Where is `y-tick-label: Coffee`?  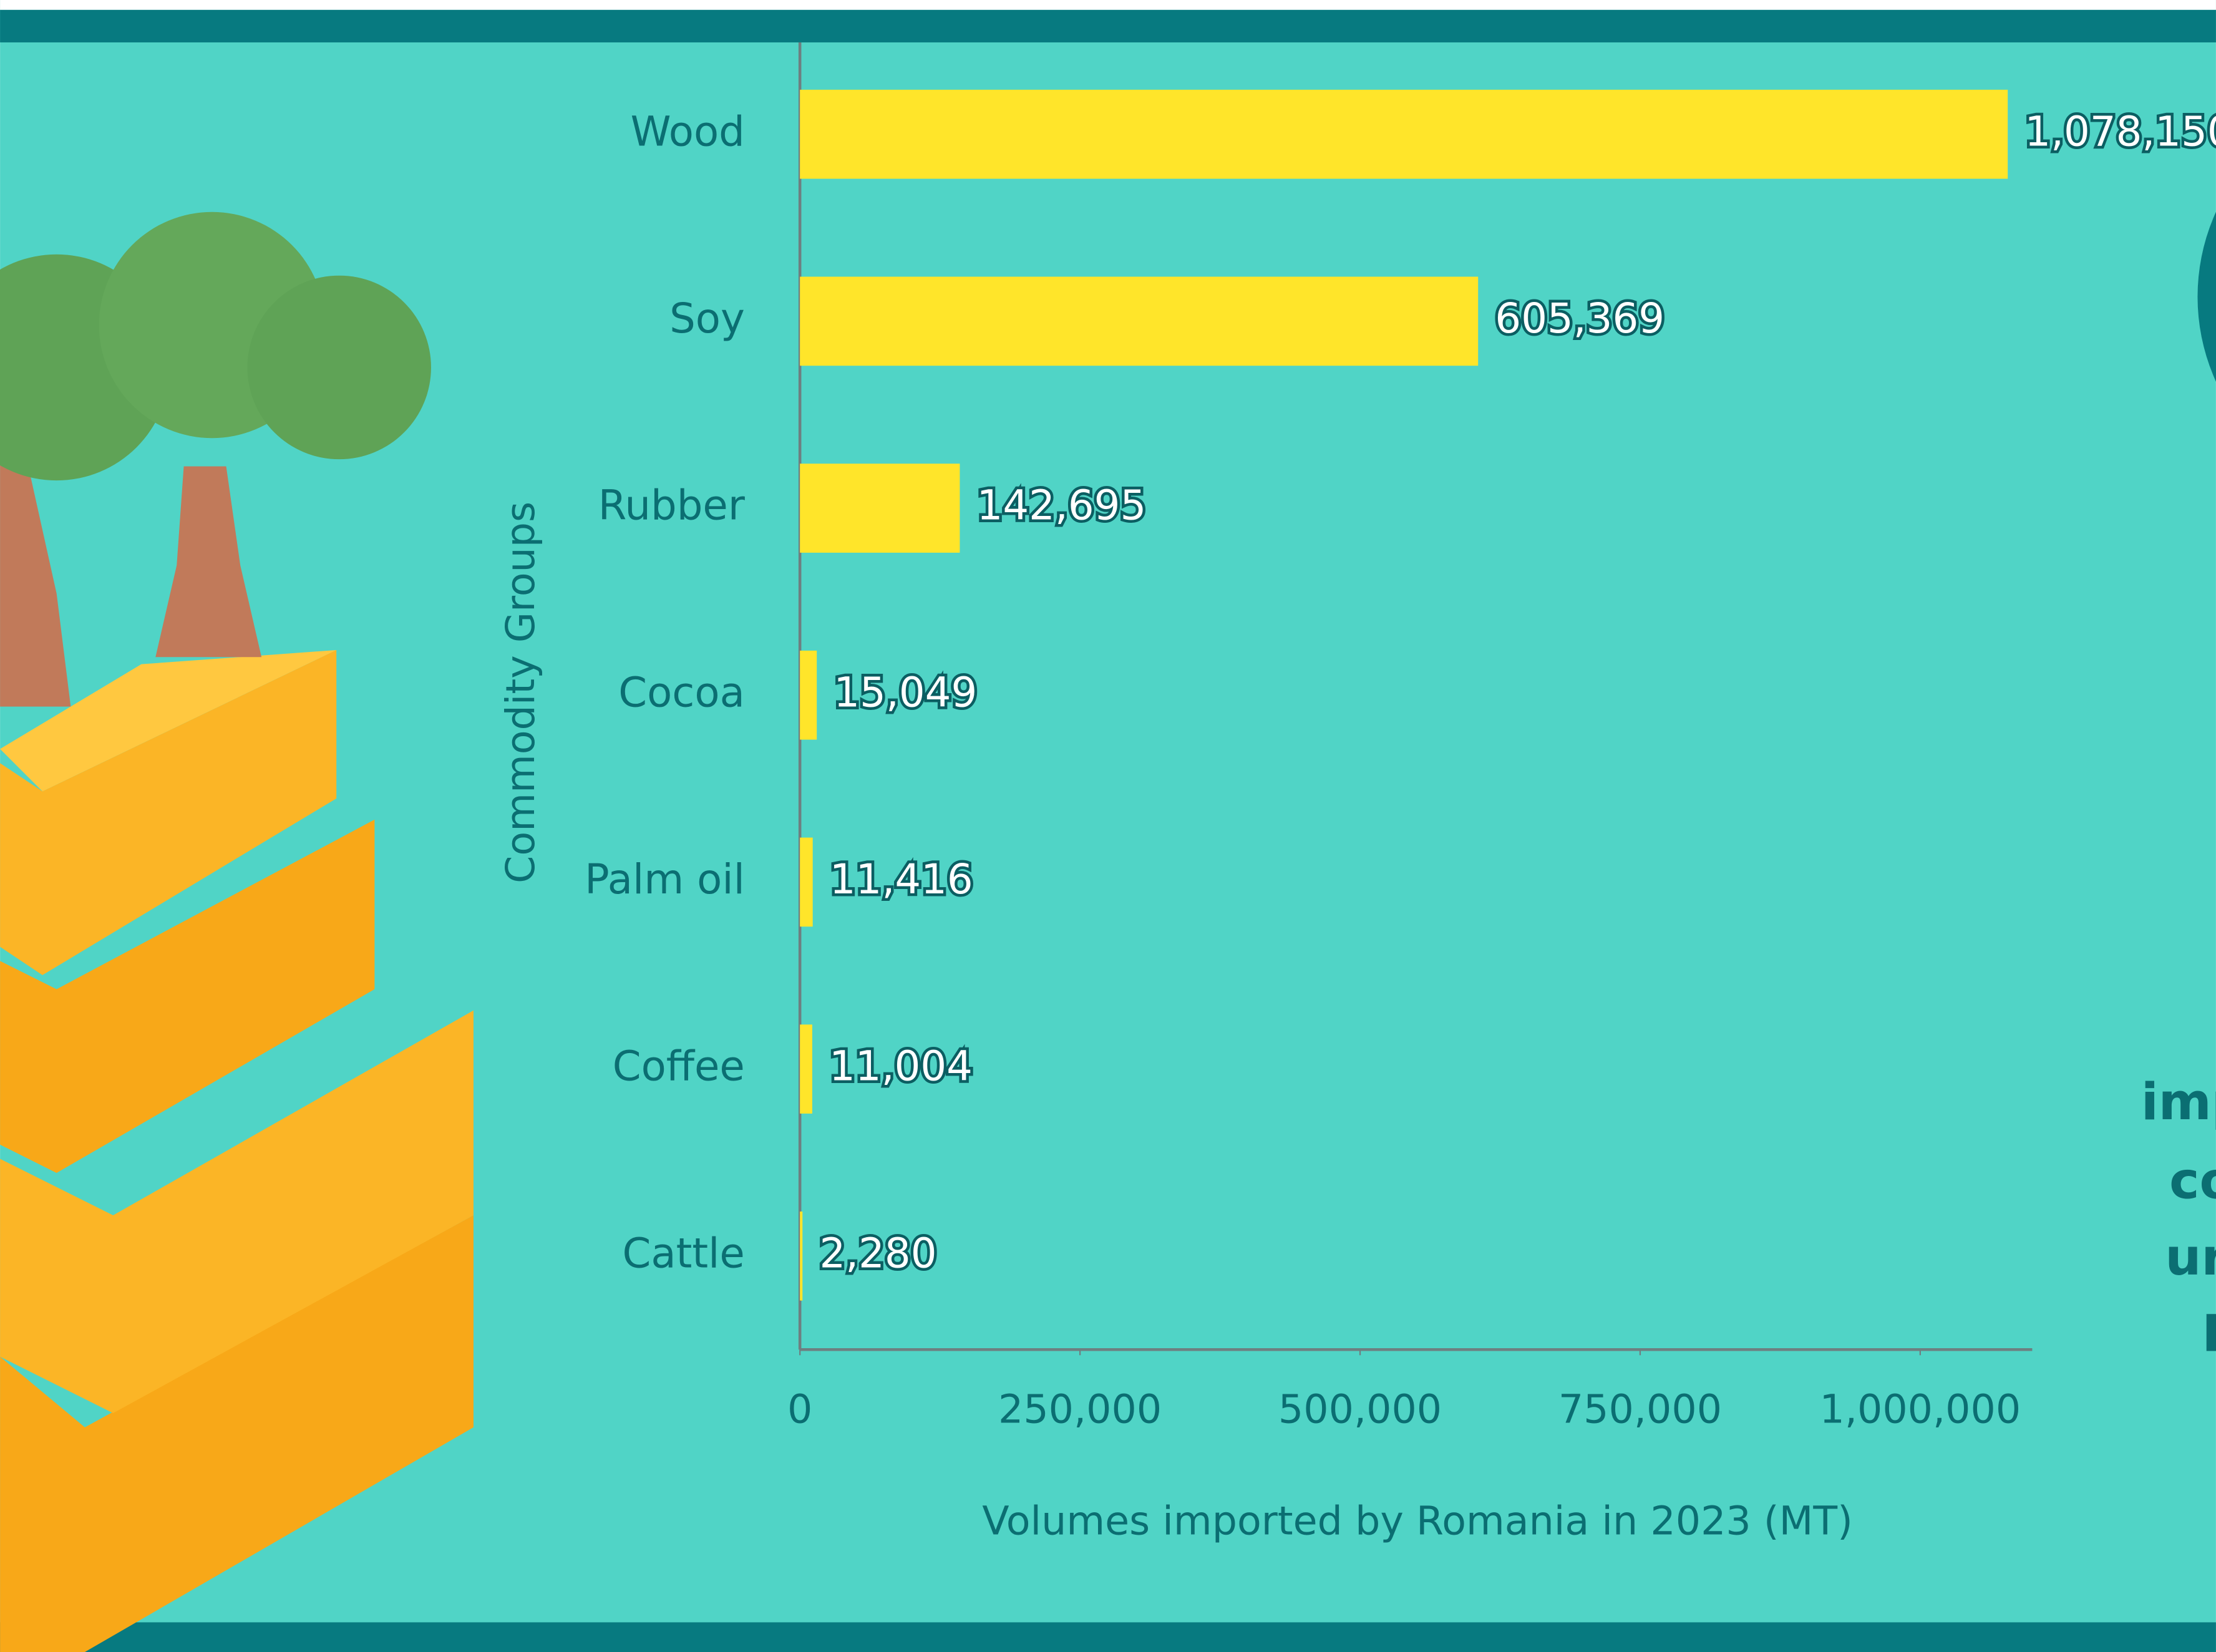
y-tick-label: Coffee is located at coordinates (679, 1067).